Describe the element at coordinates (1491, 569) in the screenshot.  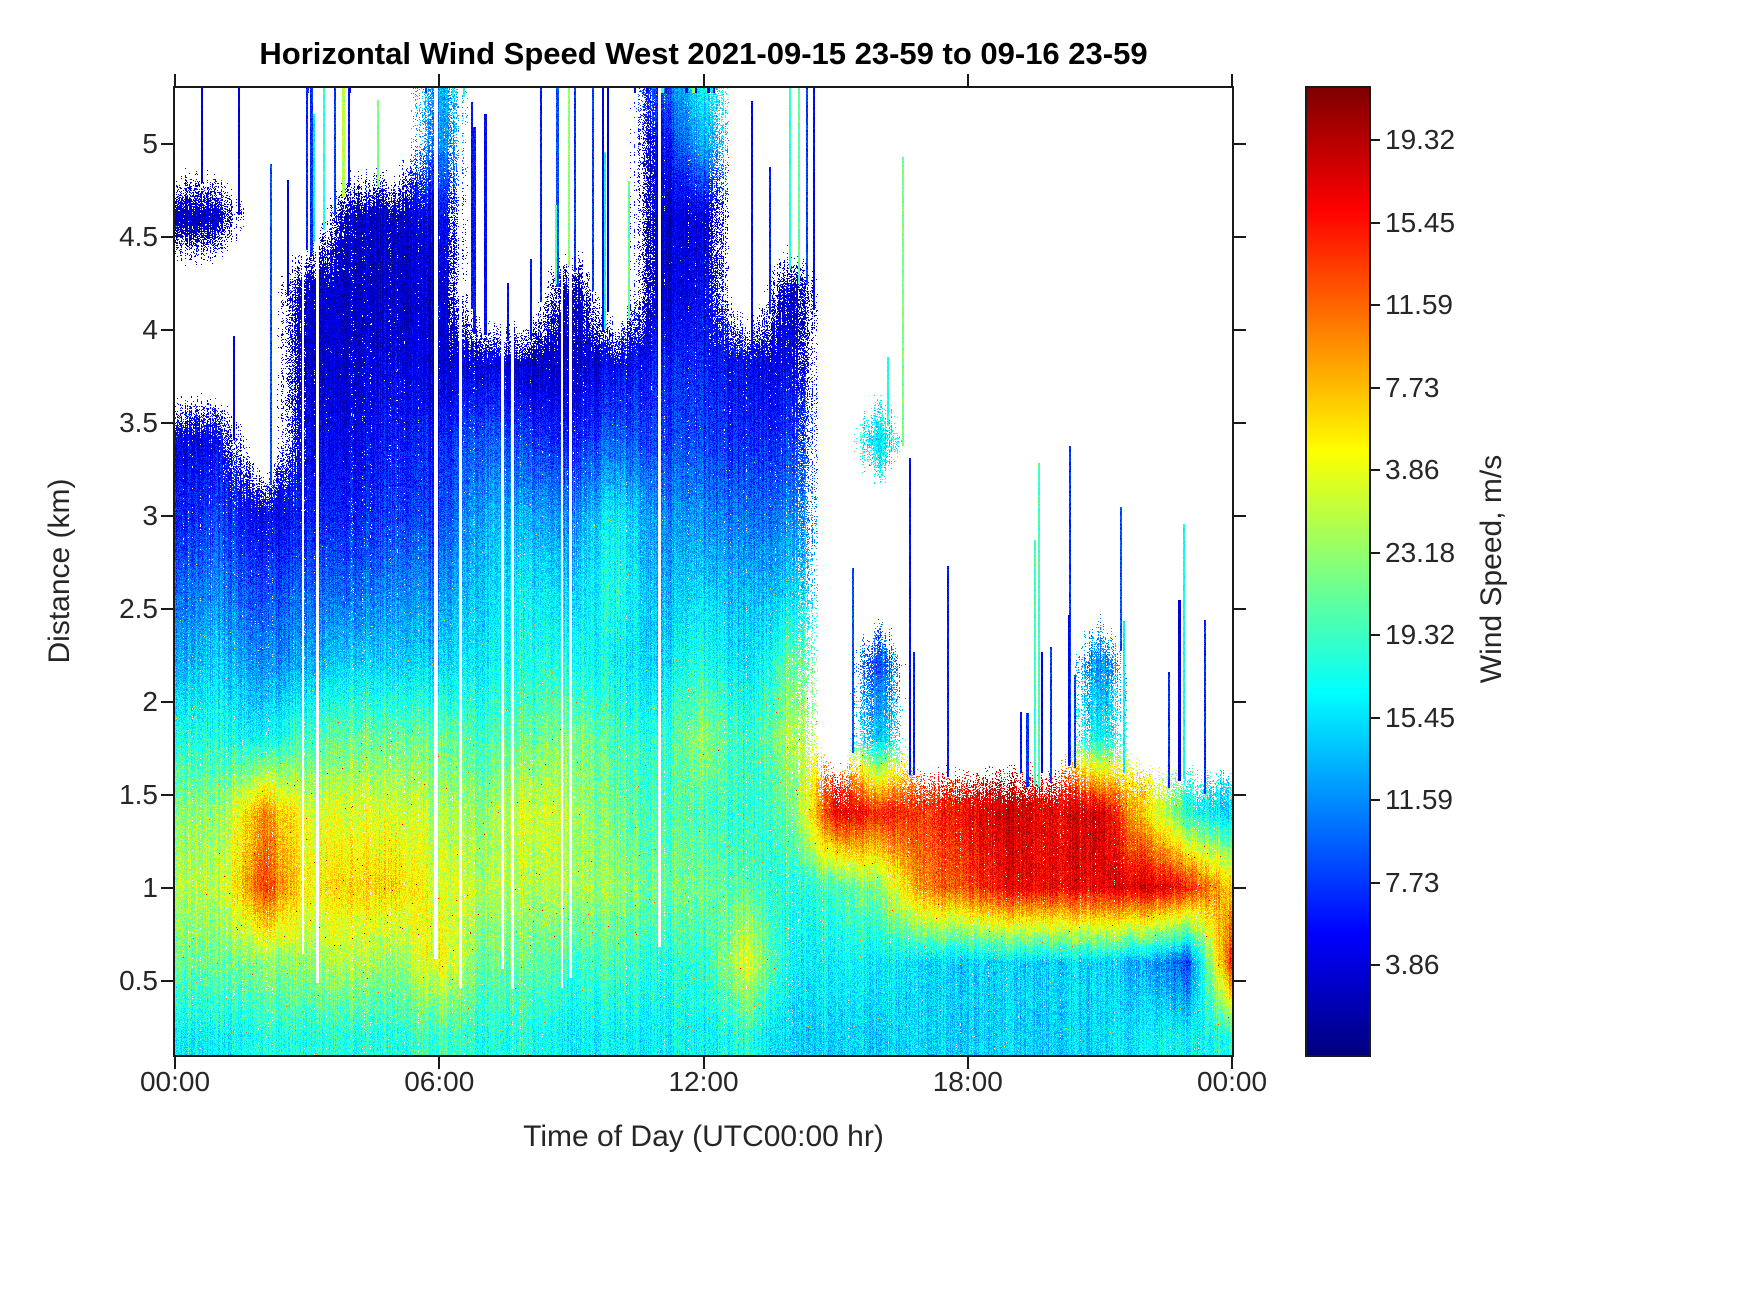
I see `colorbar-label: Wind Speed, m/s` at that location.